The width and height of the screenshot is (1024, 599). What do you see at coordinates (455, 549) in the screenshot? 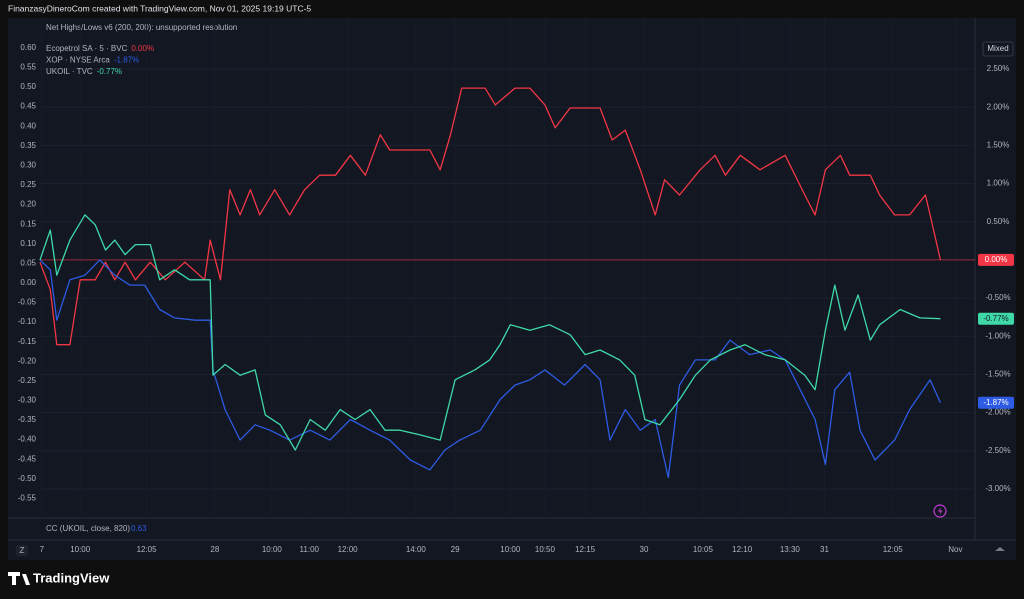
I see `x-tick-label: 29` at bounding box center [455, 549].